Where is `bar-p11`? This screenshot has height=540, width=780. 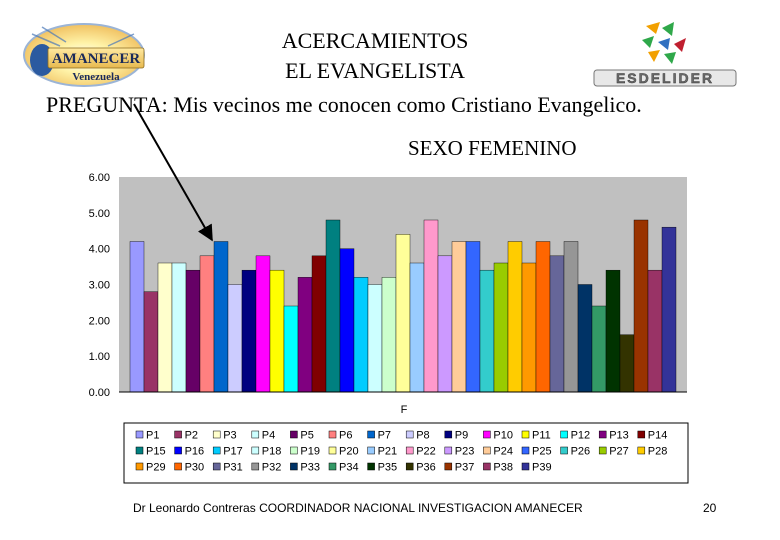
bar-p11 is located at coordinates (277, 331).